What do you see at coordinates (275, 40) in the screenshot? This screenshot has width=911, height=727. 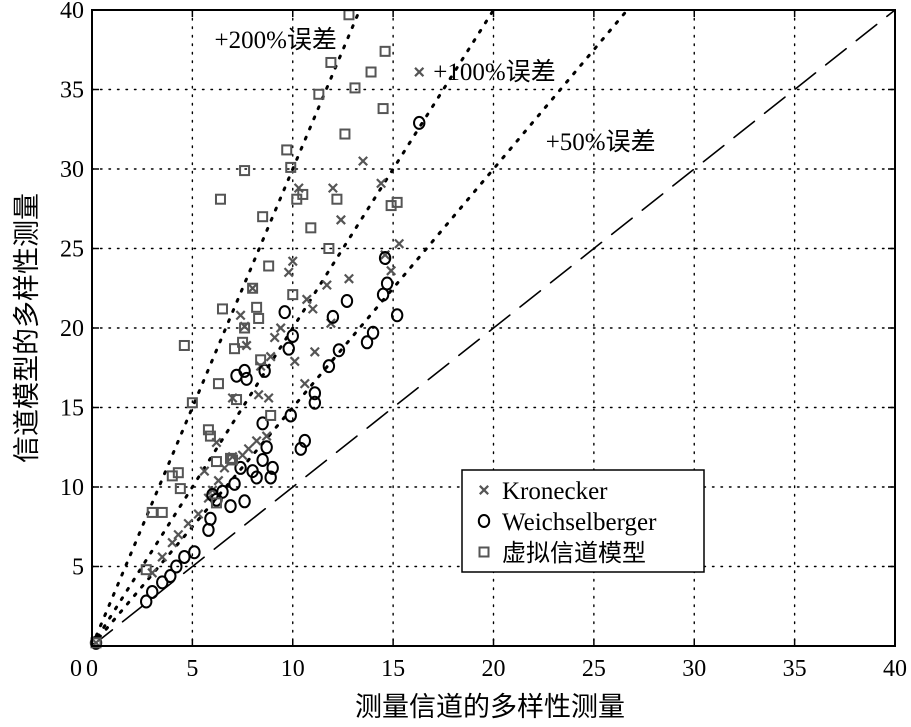 I see `reference-line-label: +200%误差` at bounding box center [275, 40].